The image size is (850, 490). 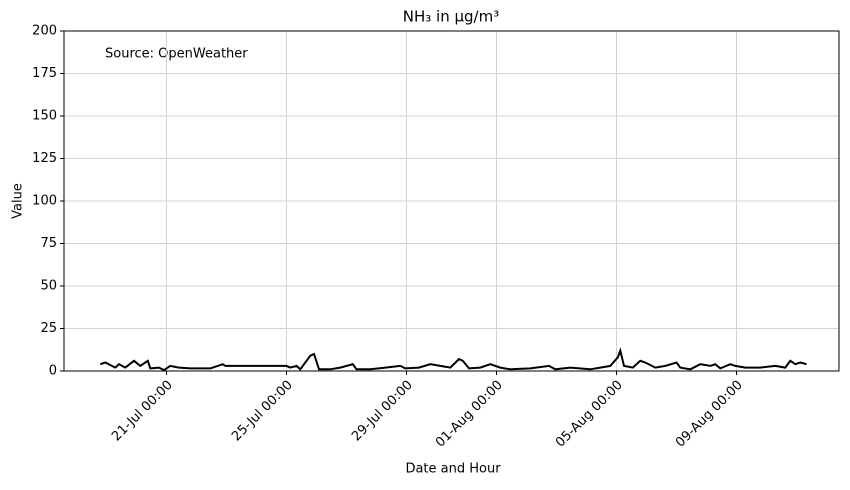 What do you see at coordinates (18, 201) in the screenshot?
I see `y-axis-label: Value` at bounding box center [18, 201].